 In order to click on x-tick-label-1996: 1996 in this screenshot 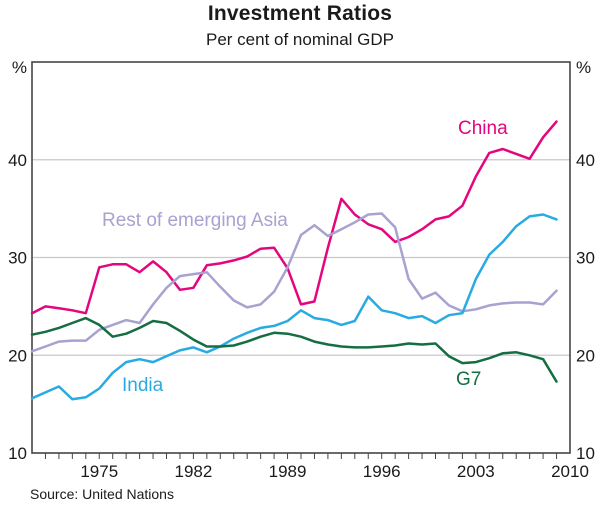, I will do `click(382, 471)`.